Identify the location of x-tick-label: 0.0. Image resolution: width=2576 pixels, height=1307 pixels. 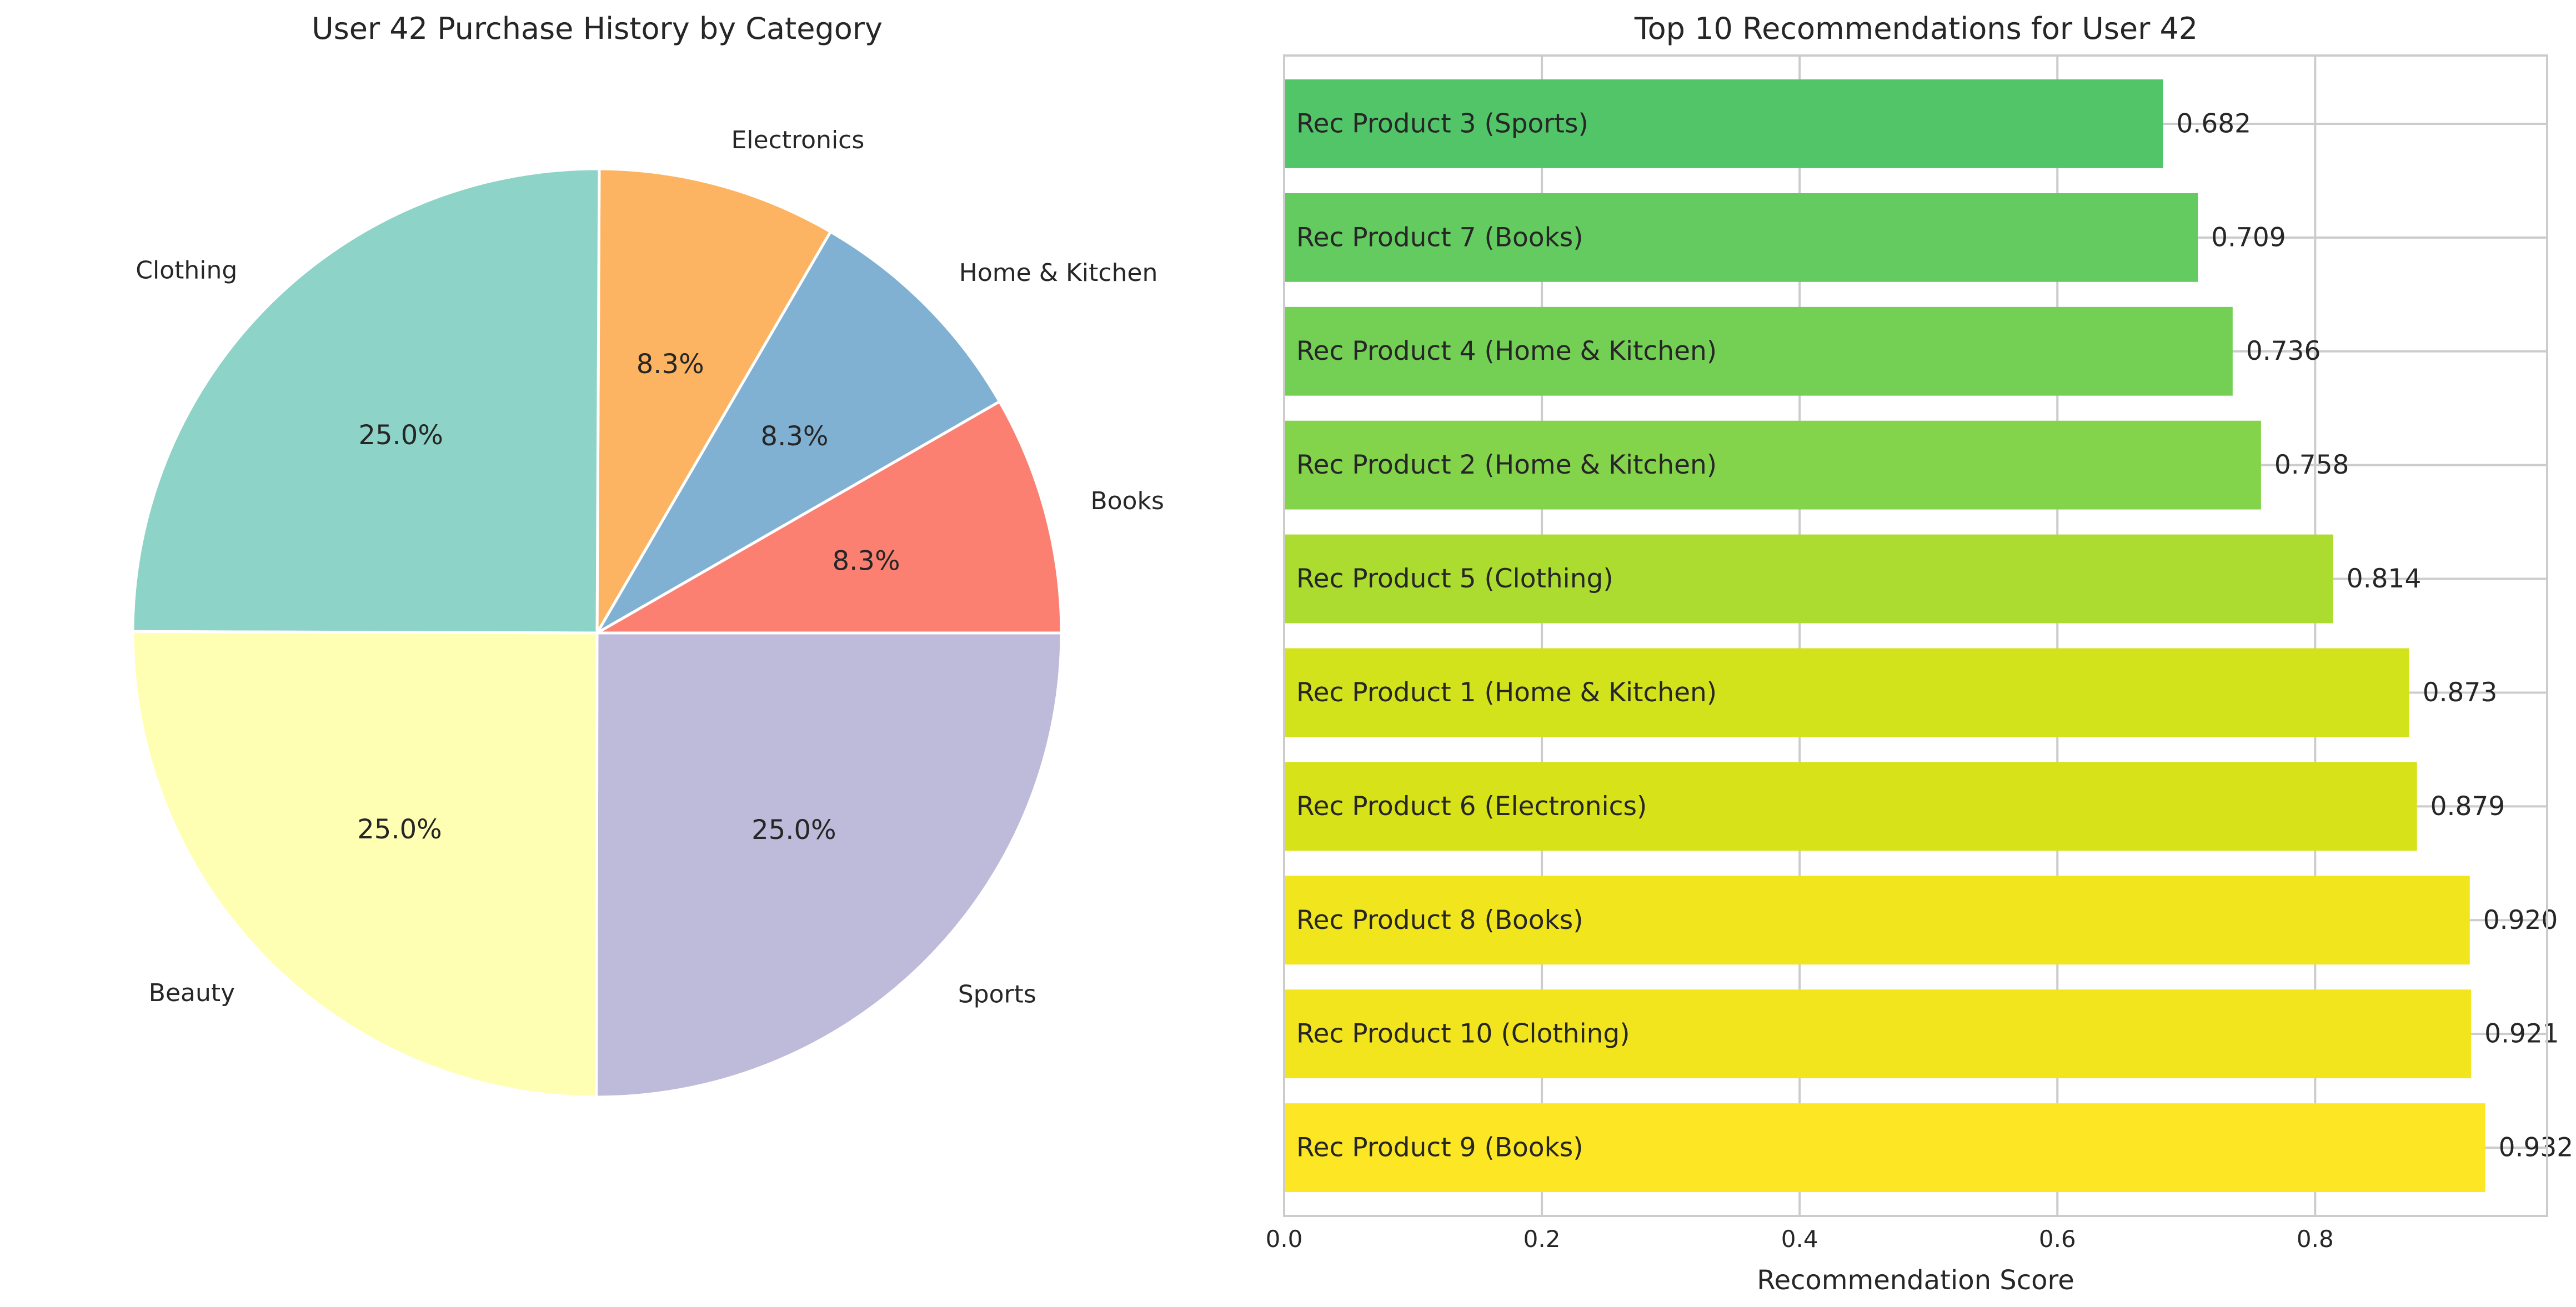
(1285, 1239).